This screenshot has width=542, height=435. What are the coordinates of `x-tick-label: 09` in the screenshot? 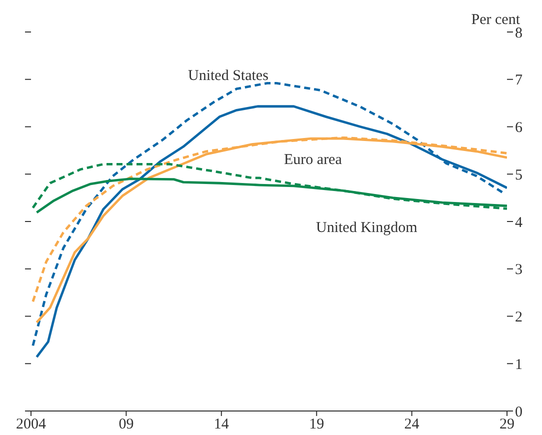 It's located at (126, 424).